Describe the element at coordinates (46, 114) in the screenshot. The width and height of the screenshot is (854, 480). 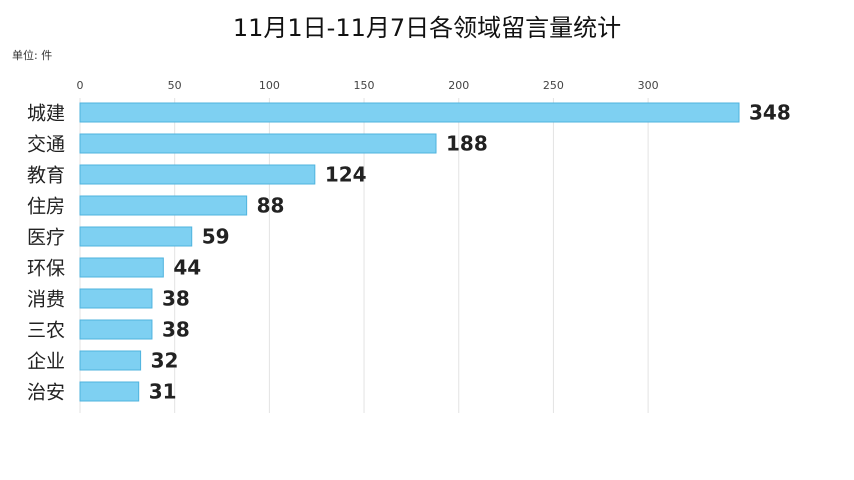
I see `category-label: 城建` at that location.